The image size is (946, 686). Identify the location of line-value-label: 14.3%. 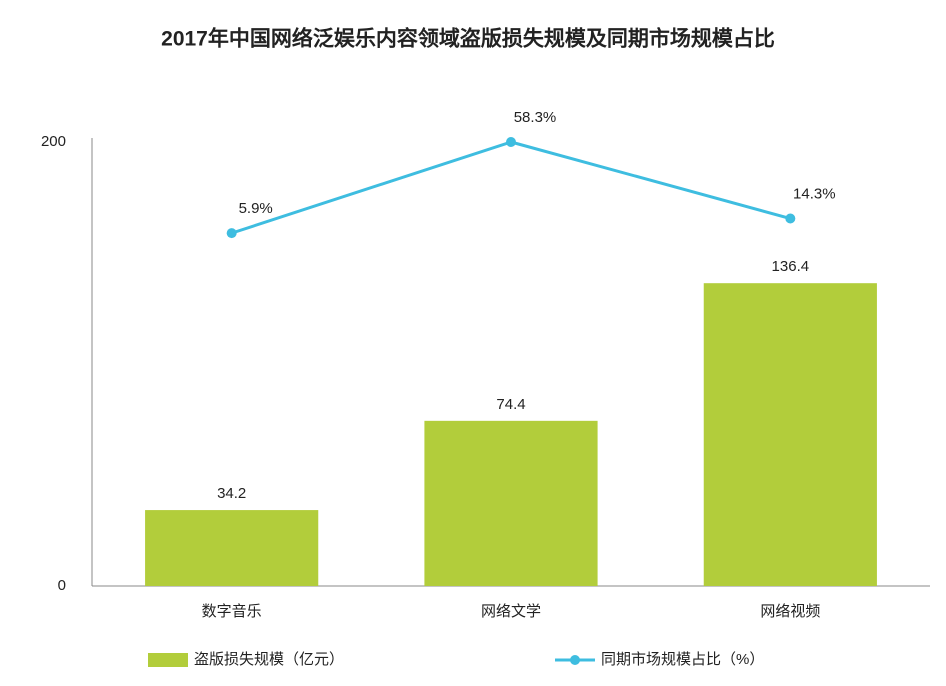
(814, 193).